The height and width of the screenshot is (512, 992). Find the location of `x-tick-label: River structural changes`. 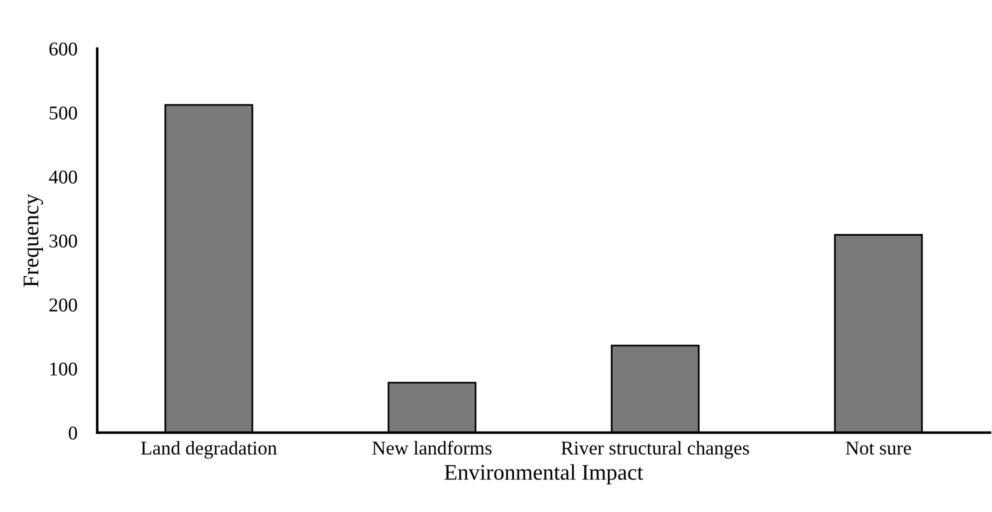

x-tick-label: River structural changes is located at coordinates (655, 449).